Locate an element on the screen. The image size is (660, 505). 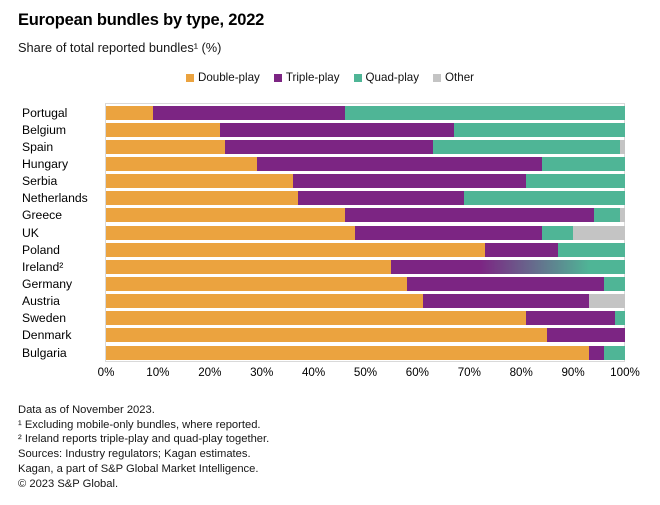
bar-row-denmark: Denmark is located at coordinates (321, 335).